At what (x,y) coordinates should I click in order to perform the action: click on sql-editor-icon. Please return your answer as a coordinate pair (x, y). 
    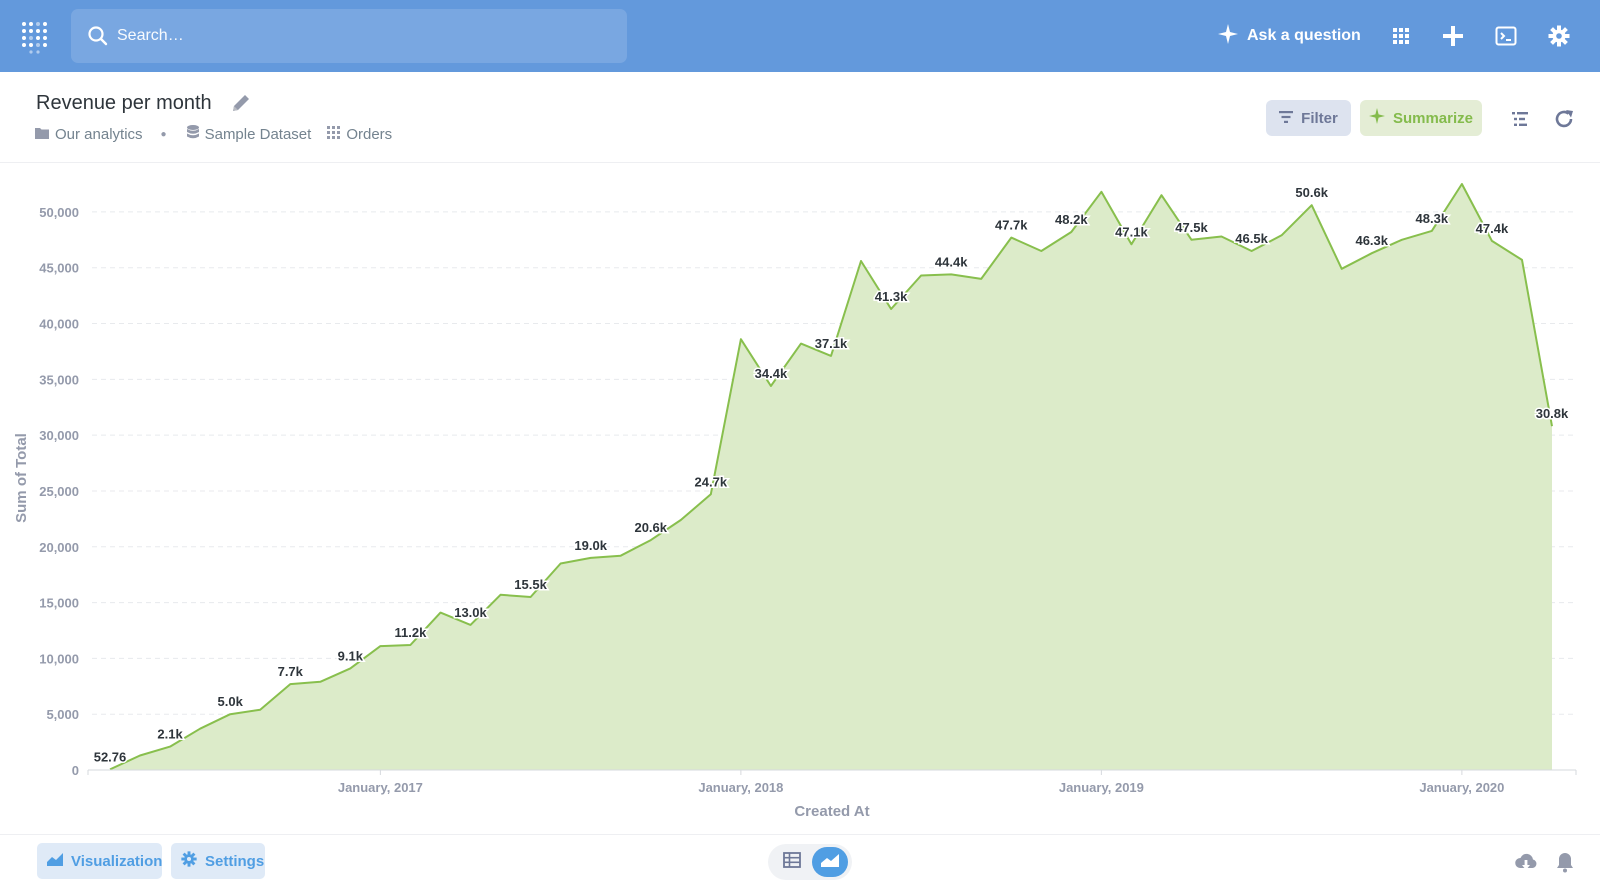
    Looking at the image, I should click on (1506, 36).